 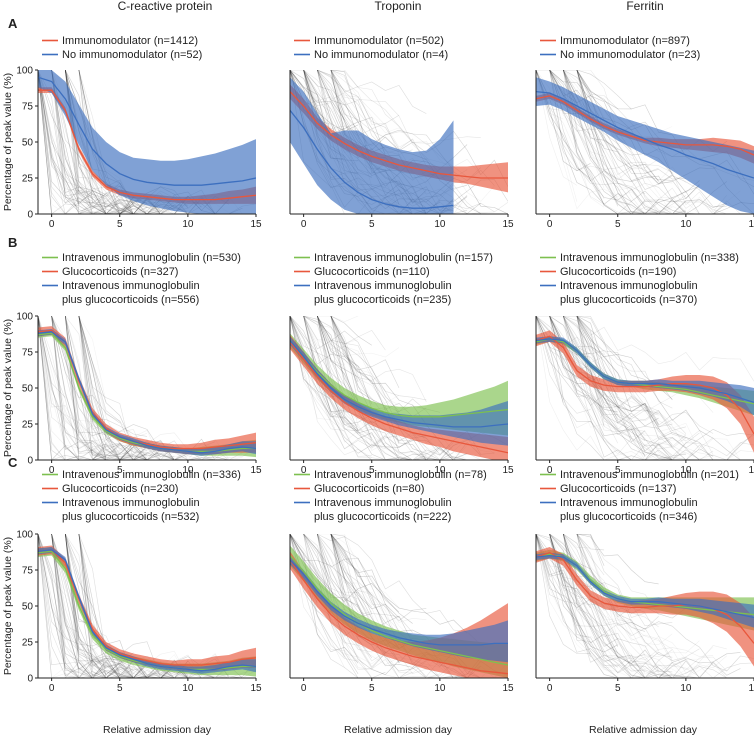 What do you see at coordinates (400, 475) in the screenshot?
I see `legend-label: Intravenous immunoglobulin (n=78)` at bounding box center [400, 475].